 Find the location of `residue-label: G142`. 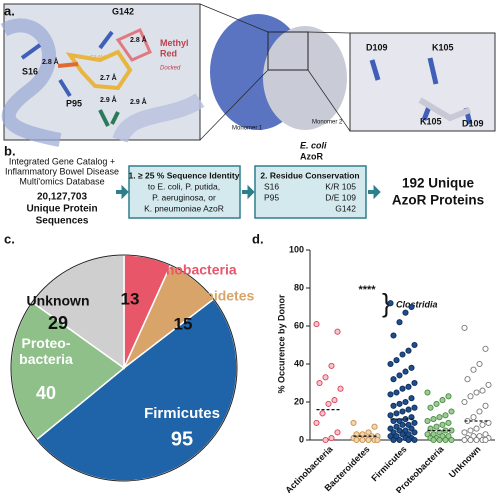

residue-label: G142 is located at coordinates (123, 11).